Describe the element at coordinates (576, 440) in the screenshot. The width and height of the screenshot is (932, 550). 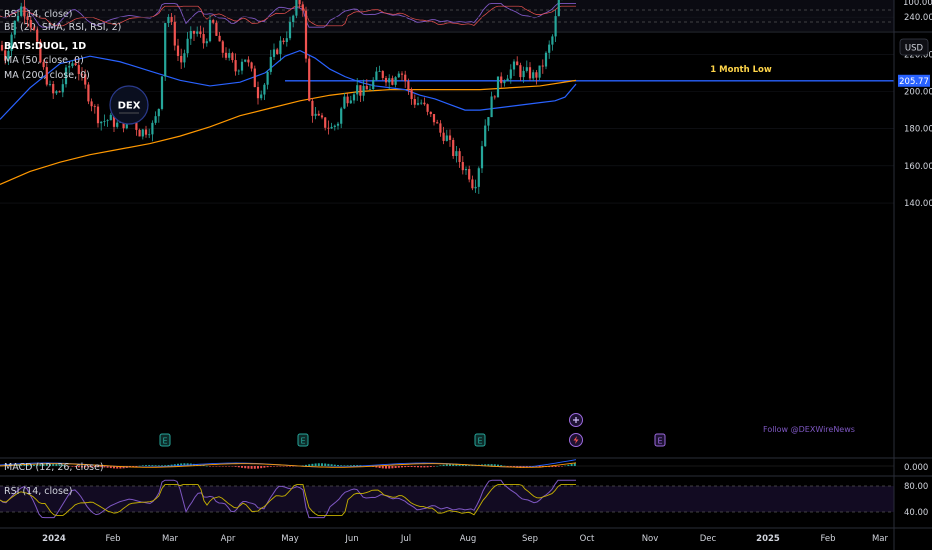
I see `lightning-icon` at that location.